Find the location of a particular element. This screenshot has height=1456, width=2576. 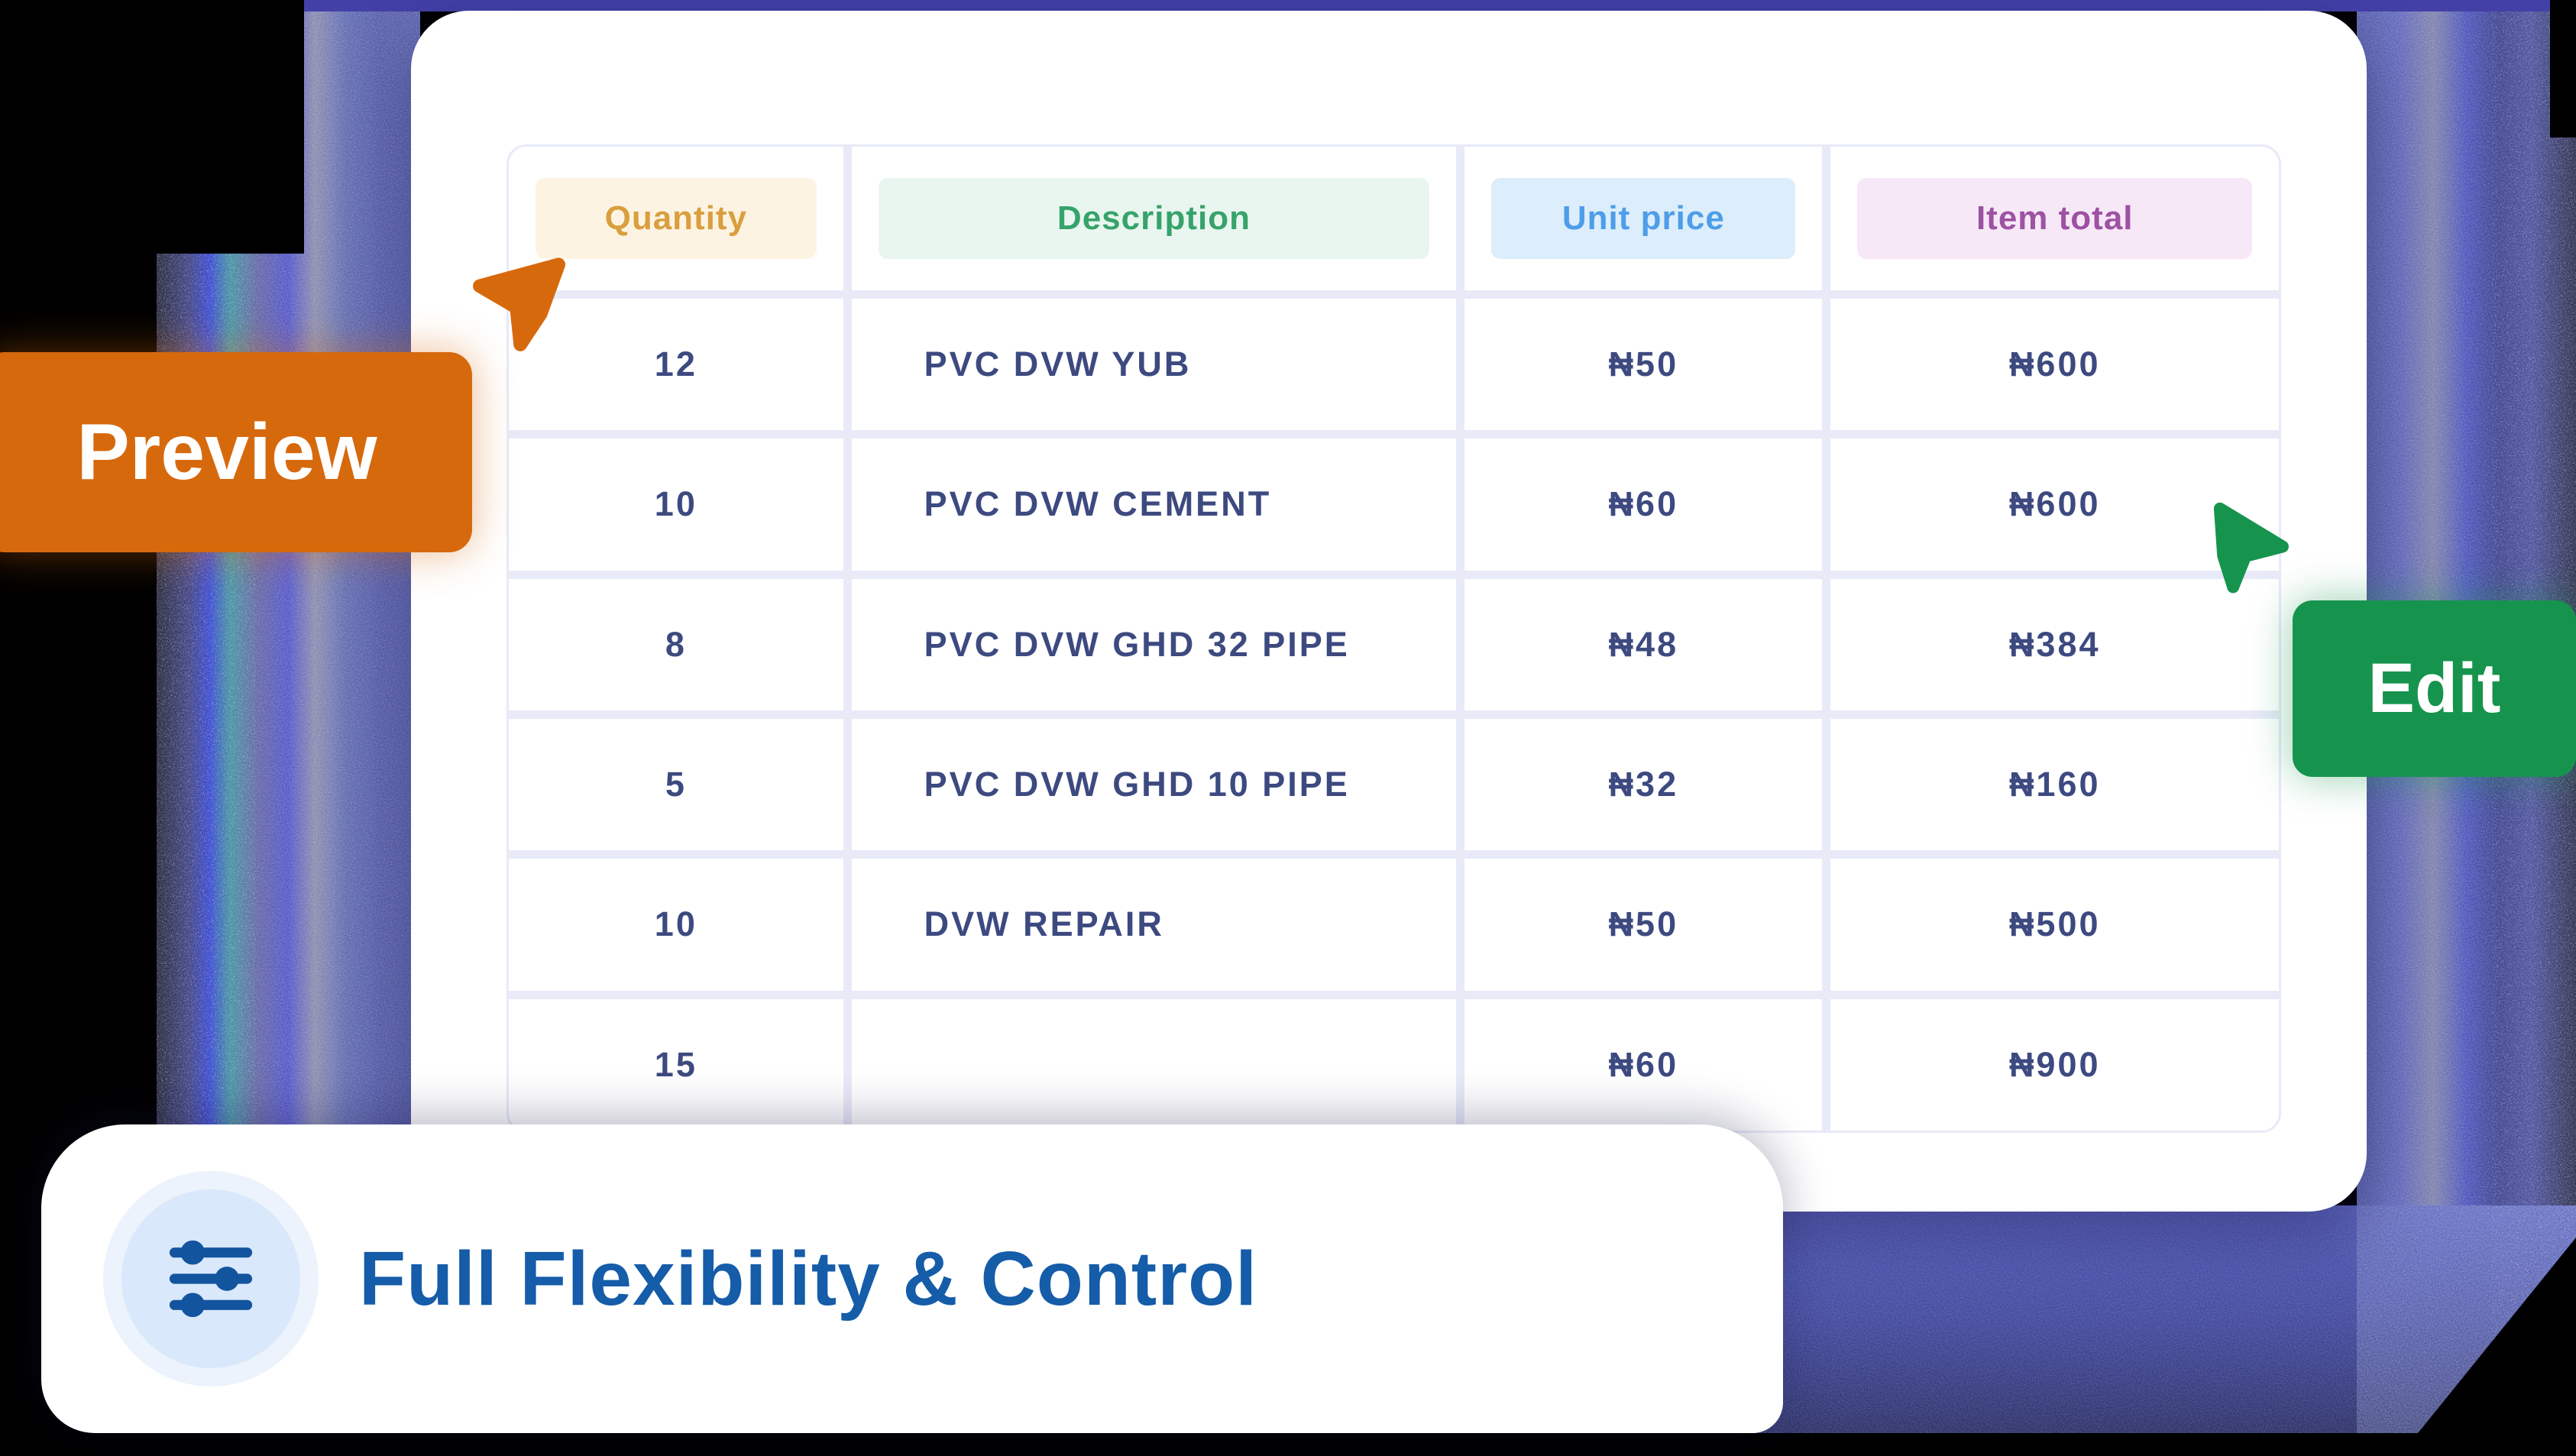

column-header-chip: Unit price is located at coordinates (1643, 219).